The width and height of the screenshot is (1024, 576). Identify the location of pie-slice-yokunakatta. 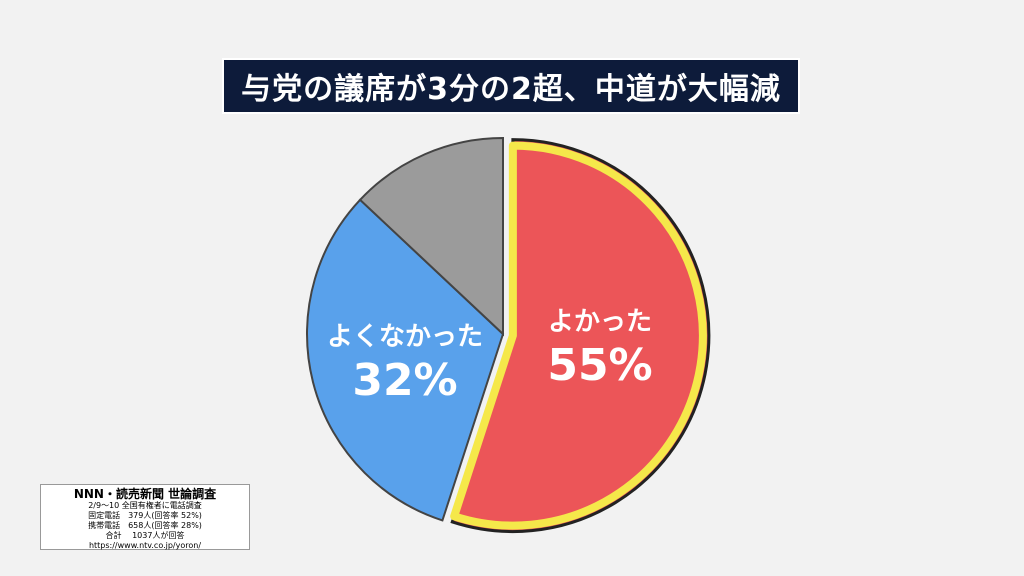
(405, 360).